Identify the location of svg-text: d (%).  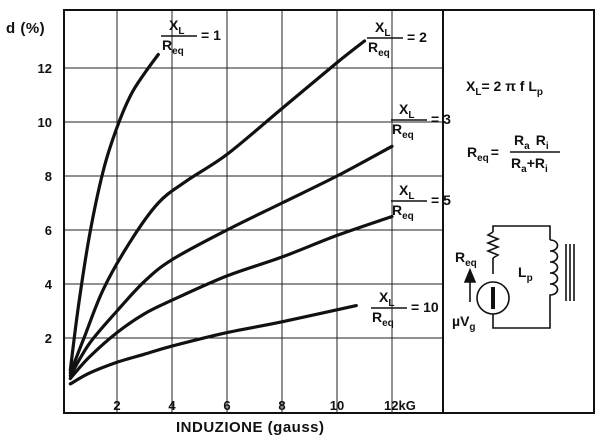
(25, 28).